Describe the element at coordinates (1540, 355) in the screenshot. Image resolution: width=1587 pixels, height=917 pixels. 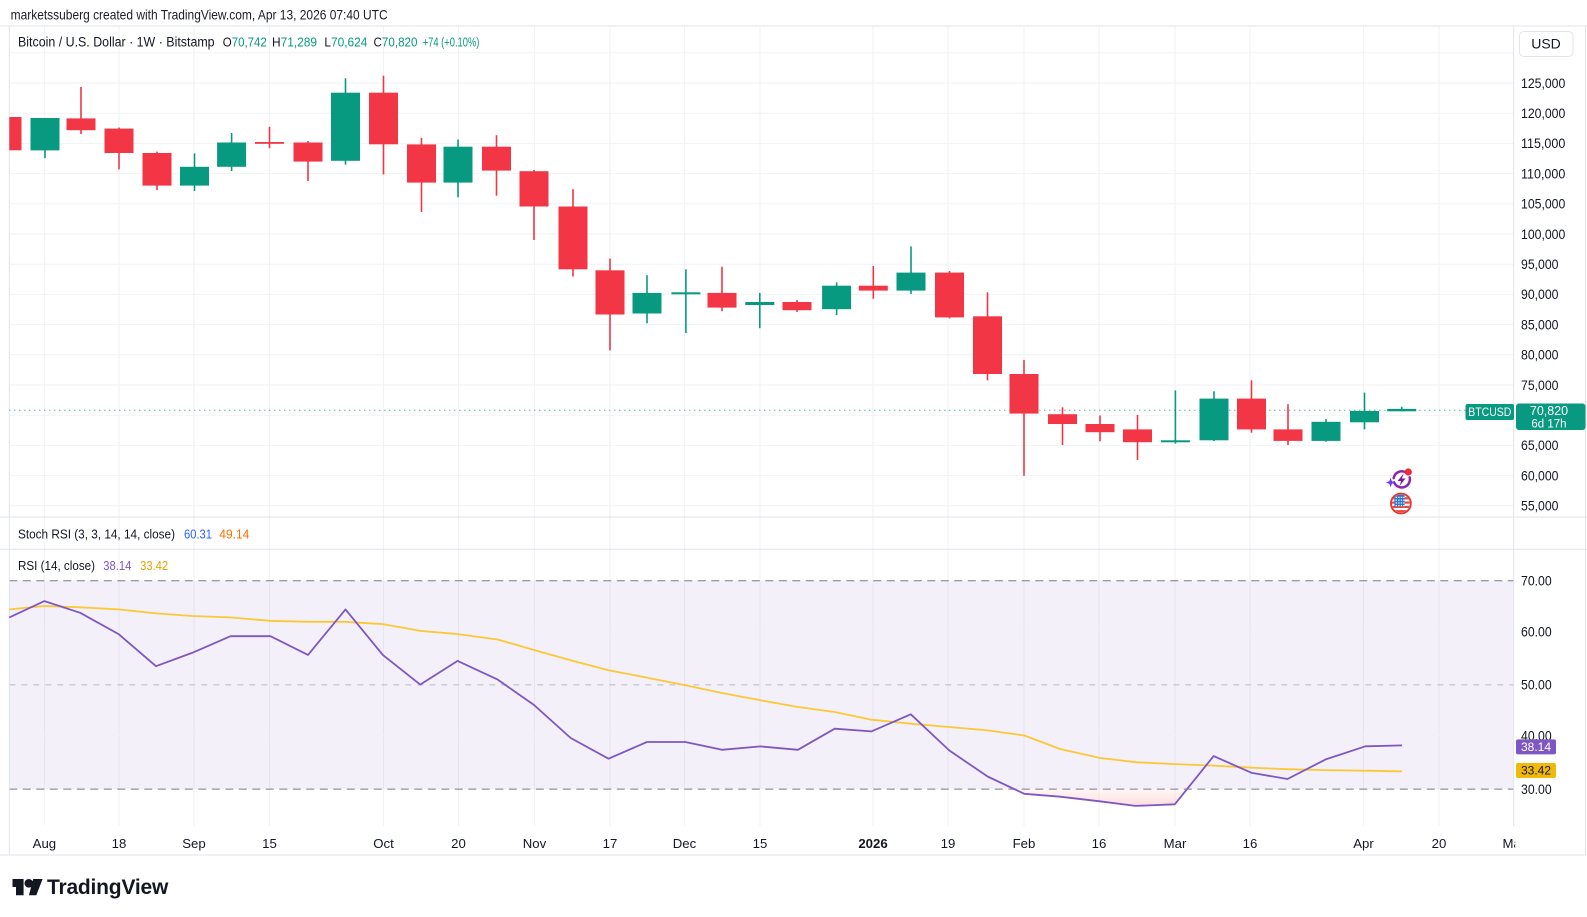
I see `svg-text: 80,000` at that location.